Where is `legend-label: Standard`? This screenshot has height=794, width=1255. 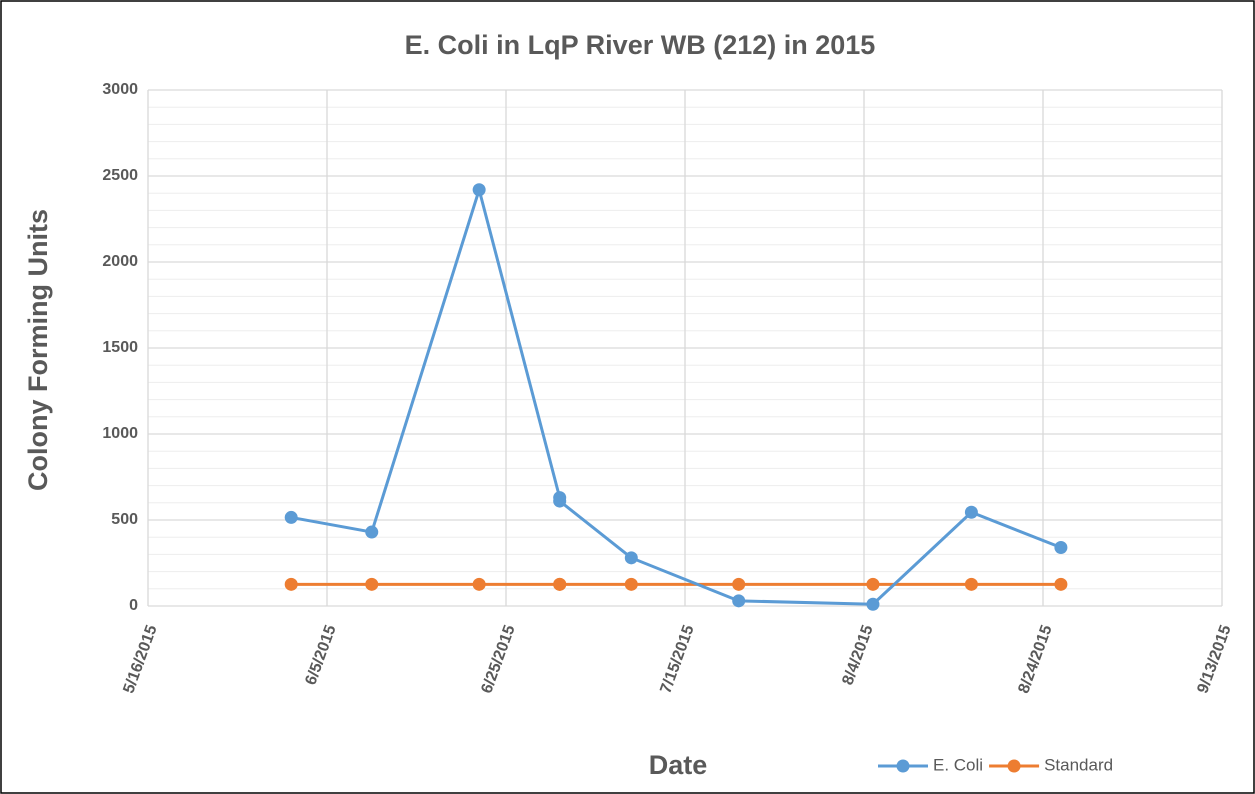 legend-label: Standard is located at coordinates (1078, 764).